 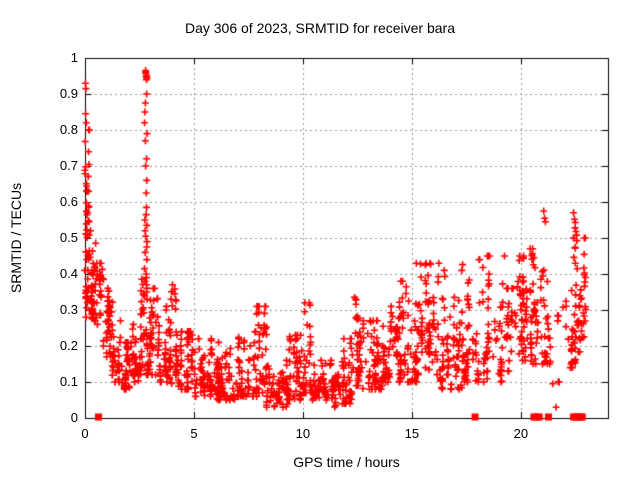 I want to click on y-tick-label: 0.4, so click(x=68, y=273).